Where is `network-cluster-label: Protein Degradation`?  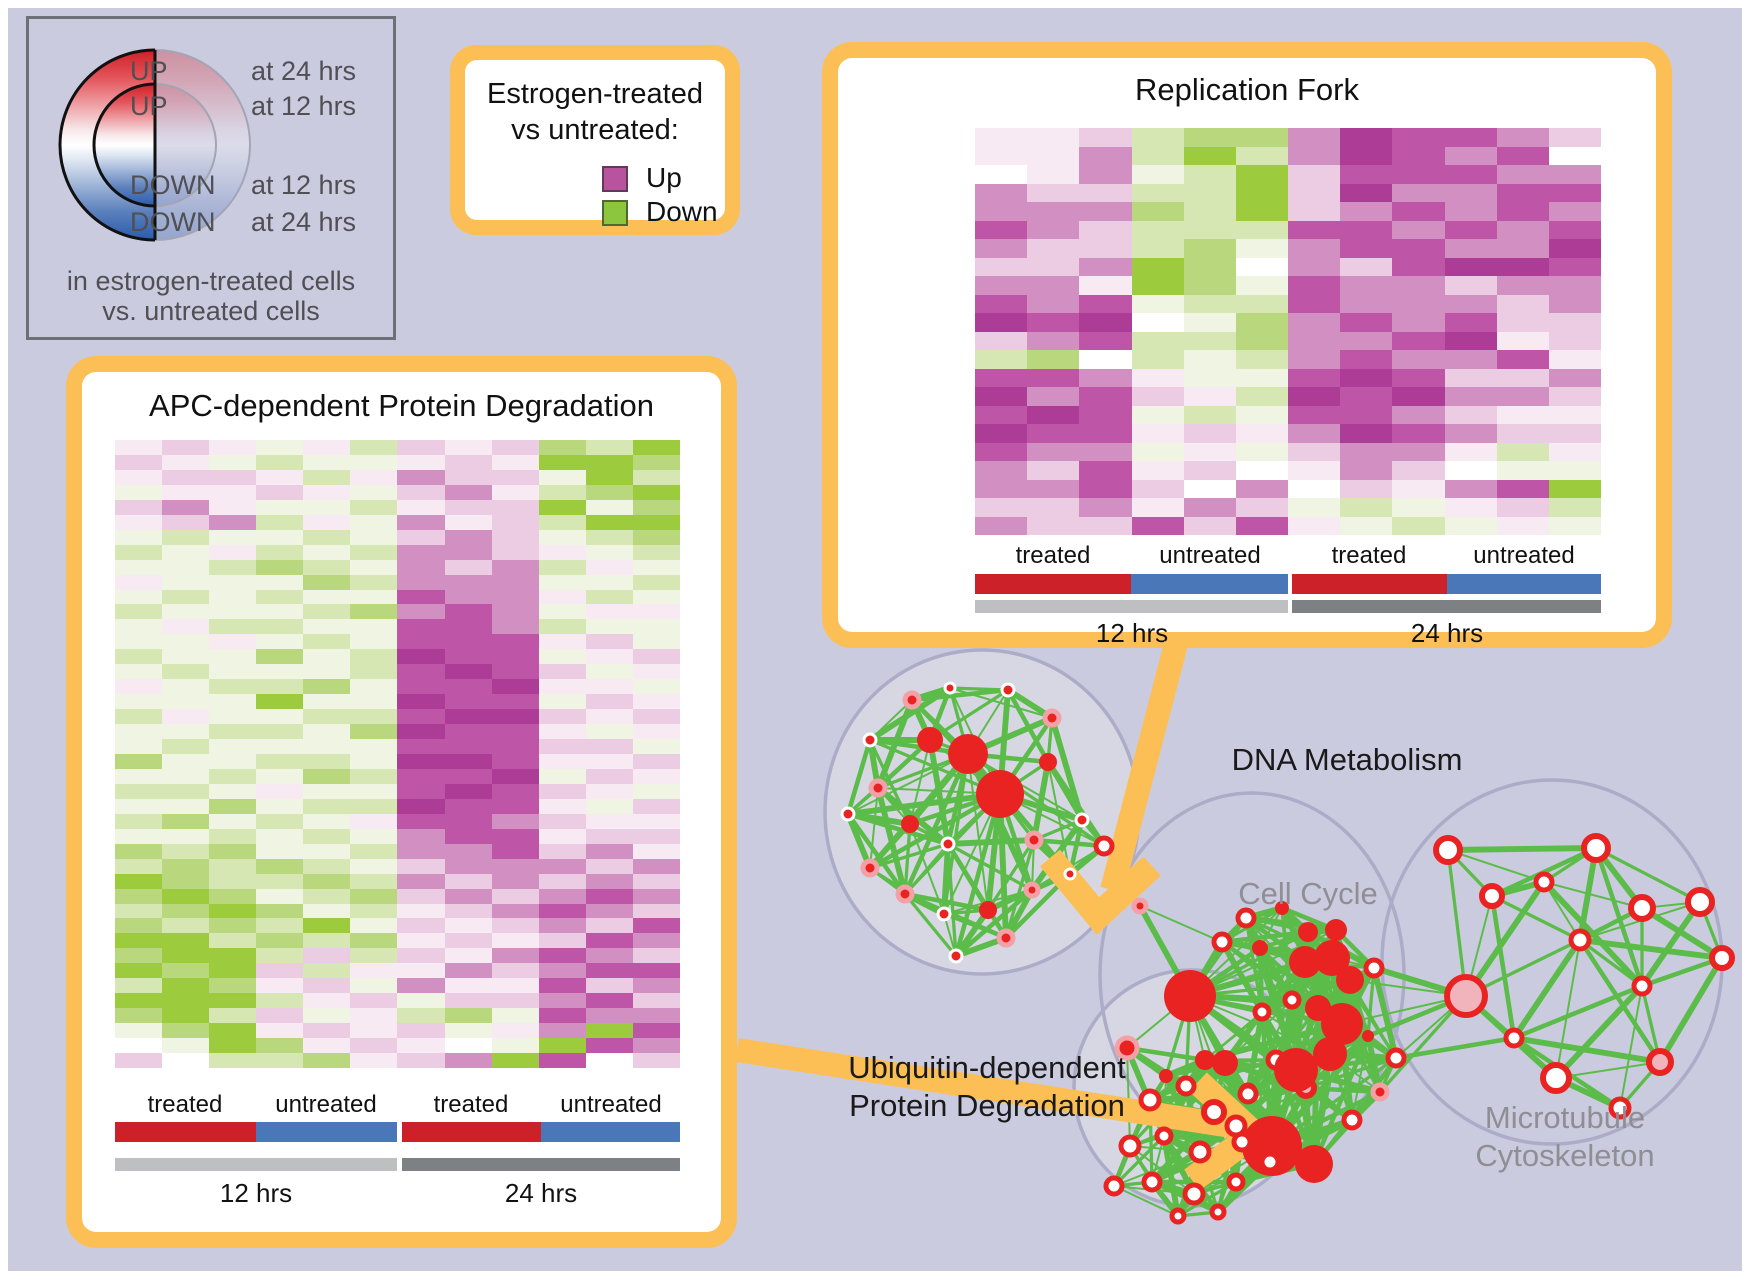 network-cluster-label: Protein Degradation is located at coordinates (987, 1105).